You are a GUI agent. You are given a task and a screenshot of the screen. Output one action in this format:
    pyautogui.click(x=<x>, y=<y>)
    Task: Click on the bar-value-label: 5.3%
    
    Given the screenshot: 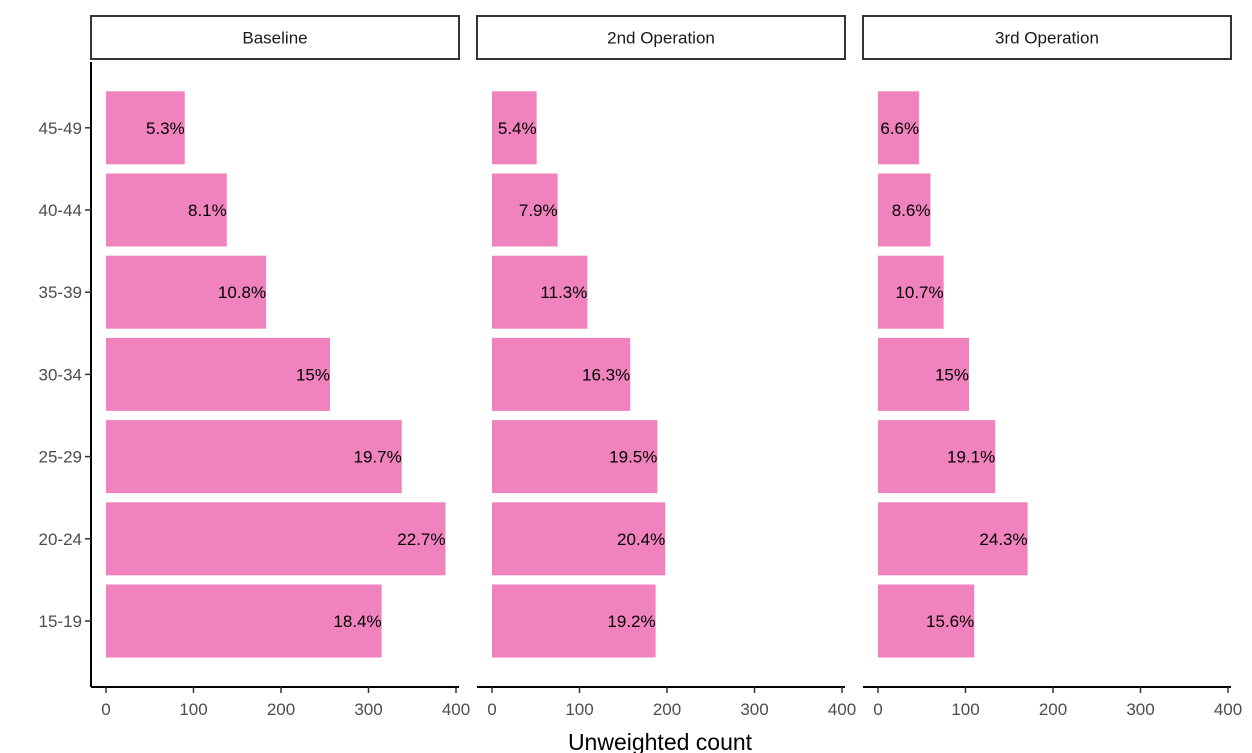 What is the action you would take?
    pyautogui.click(x=165, y=128)
    